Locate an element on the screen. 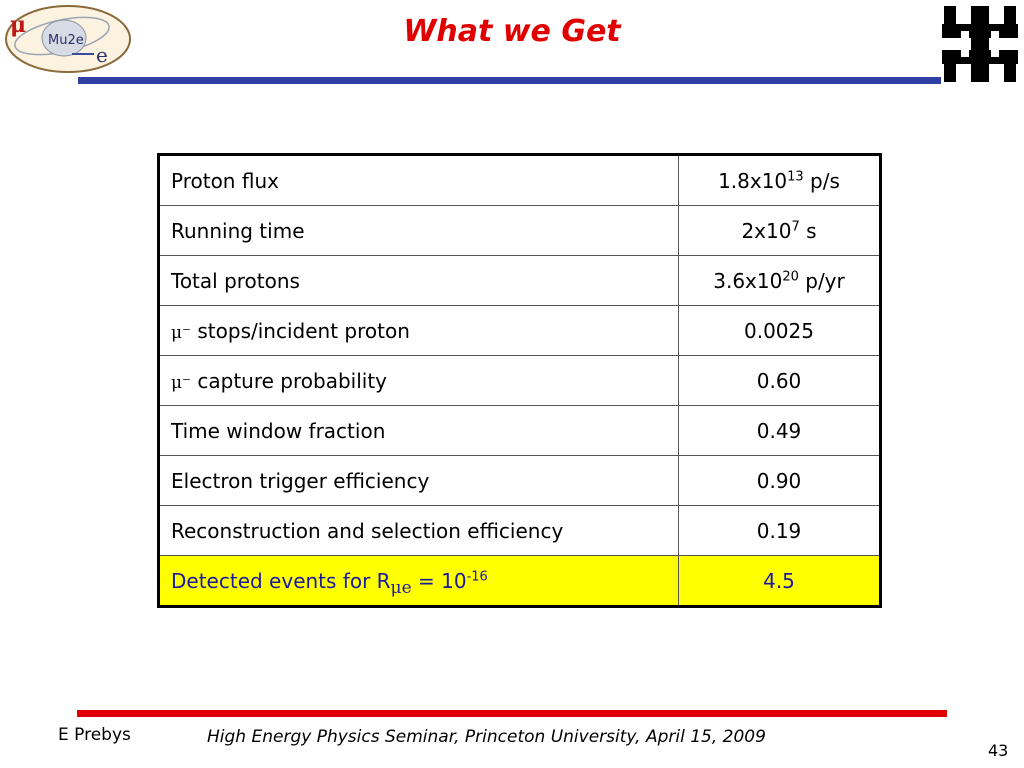 Image resolution: width=1024 pixels, height=768 pixels. row-label: Reconstruction and selection efficiency is located at coordinates (418, 530).